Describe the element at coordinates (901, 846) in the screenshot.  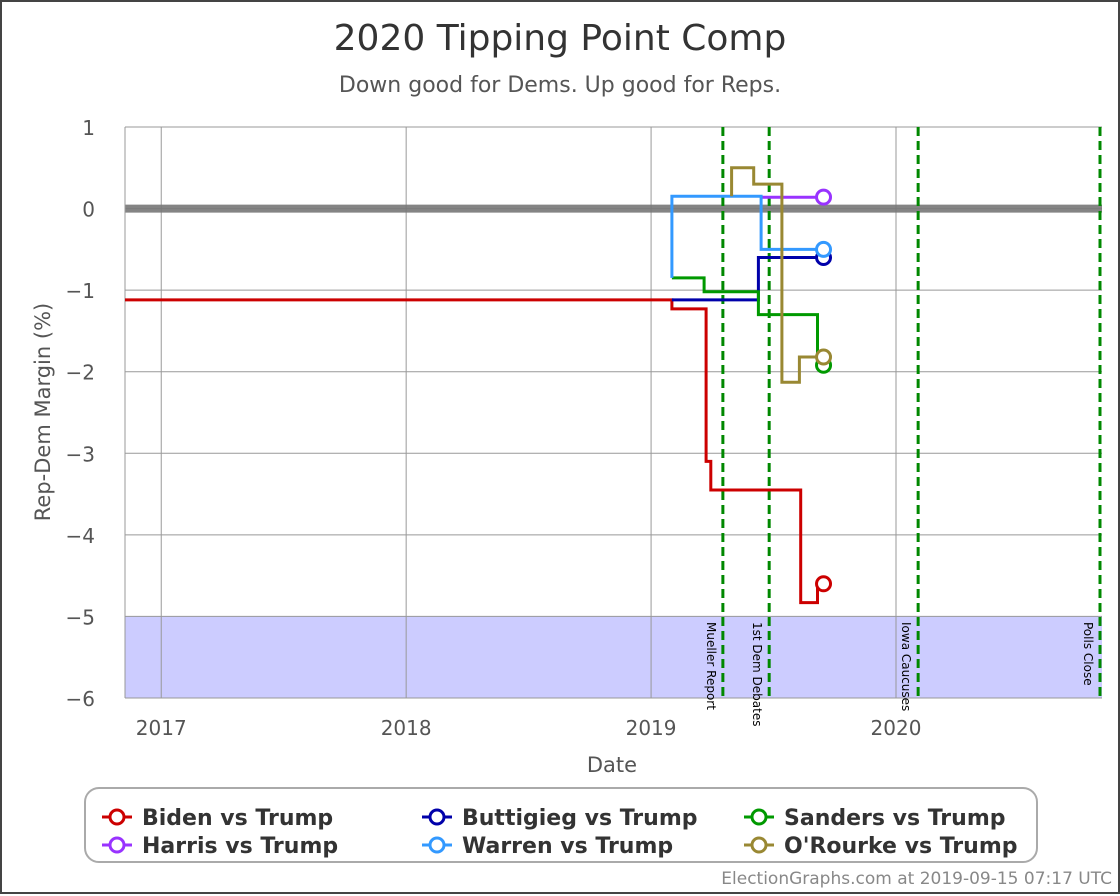
I see `legend-label: O'Rourke vs Trump` at that location.